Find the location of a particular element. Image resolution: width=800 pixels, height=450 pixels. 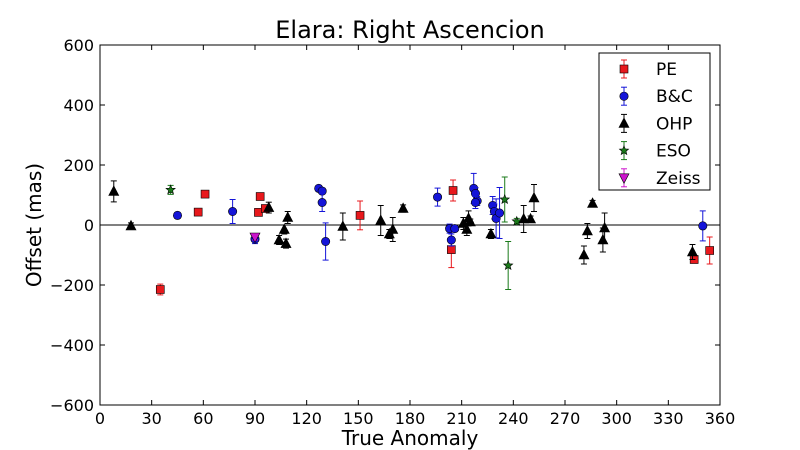

legend: PE B&C OHP ESO Zeiss is located at coordinates (654, 121).